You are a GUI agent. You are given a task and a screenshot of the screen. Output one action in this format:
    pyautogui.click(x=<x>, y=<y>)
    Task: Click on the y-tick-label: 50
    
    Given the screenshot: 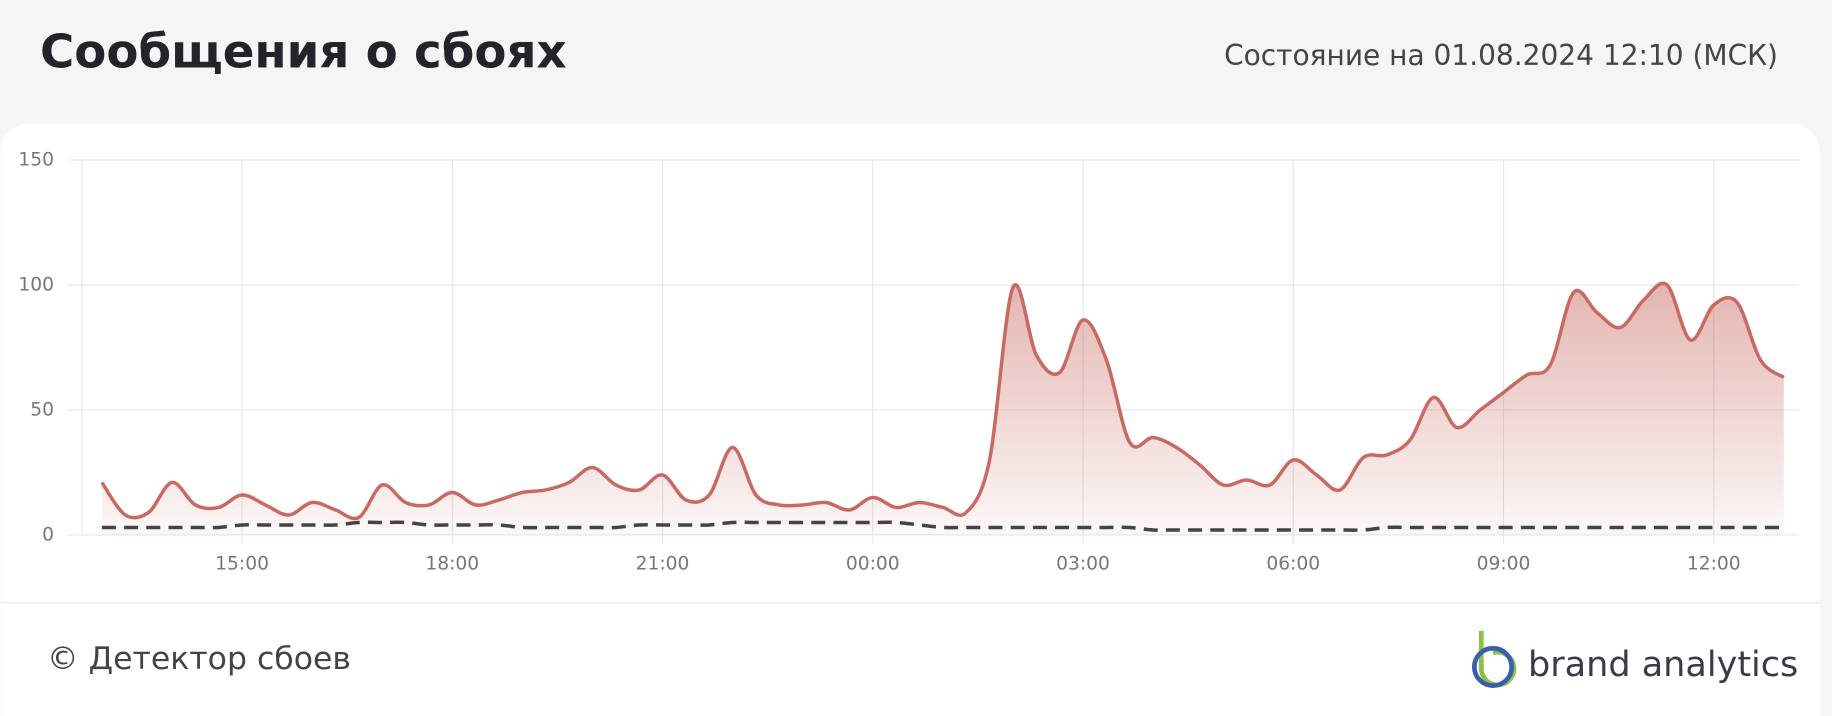 What is the action you would take?
    pyautogui.click(x=42, y=409)
    